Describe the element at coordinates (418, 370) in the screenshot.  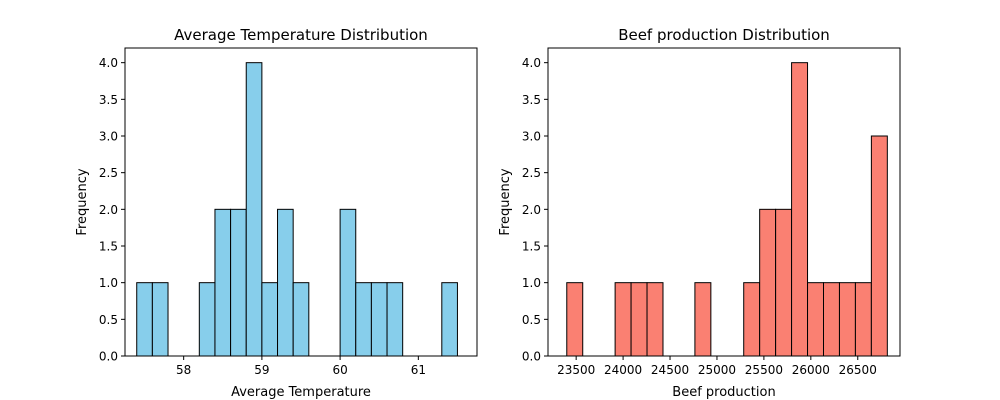
I see `x-tick-label: 61` at that location.